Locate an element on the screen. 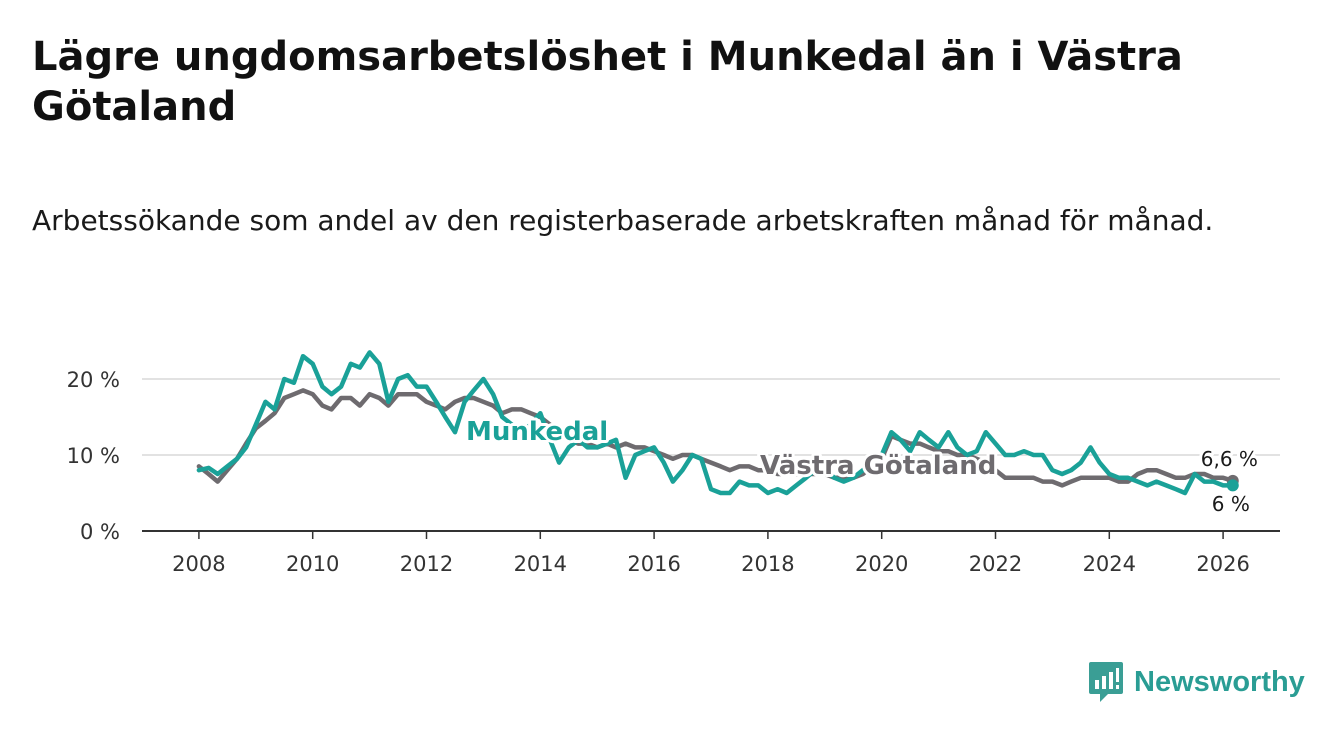  y-axis-ticks: 0 % 10 % 20 % is located at coordinates (93, 456).